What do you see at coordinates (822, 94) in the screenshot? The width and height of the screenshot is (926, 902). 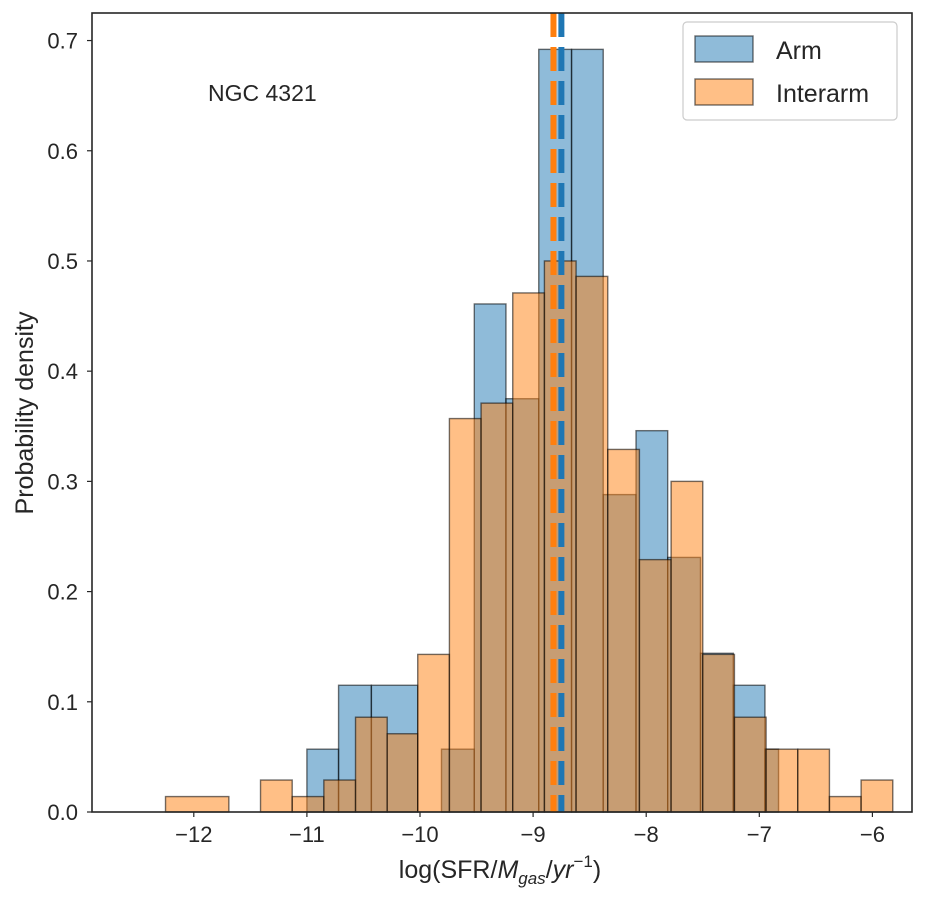 I see `legend-label-interarm: Interarm` at bounding box center [822, 94].